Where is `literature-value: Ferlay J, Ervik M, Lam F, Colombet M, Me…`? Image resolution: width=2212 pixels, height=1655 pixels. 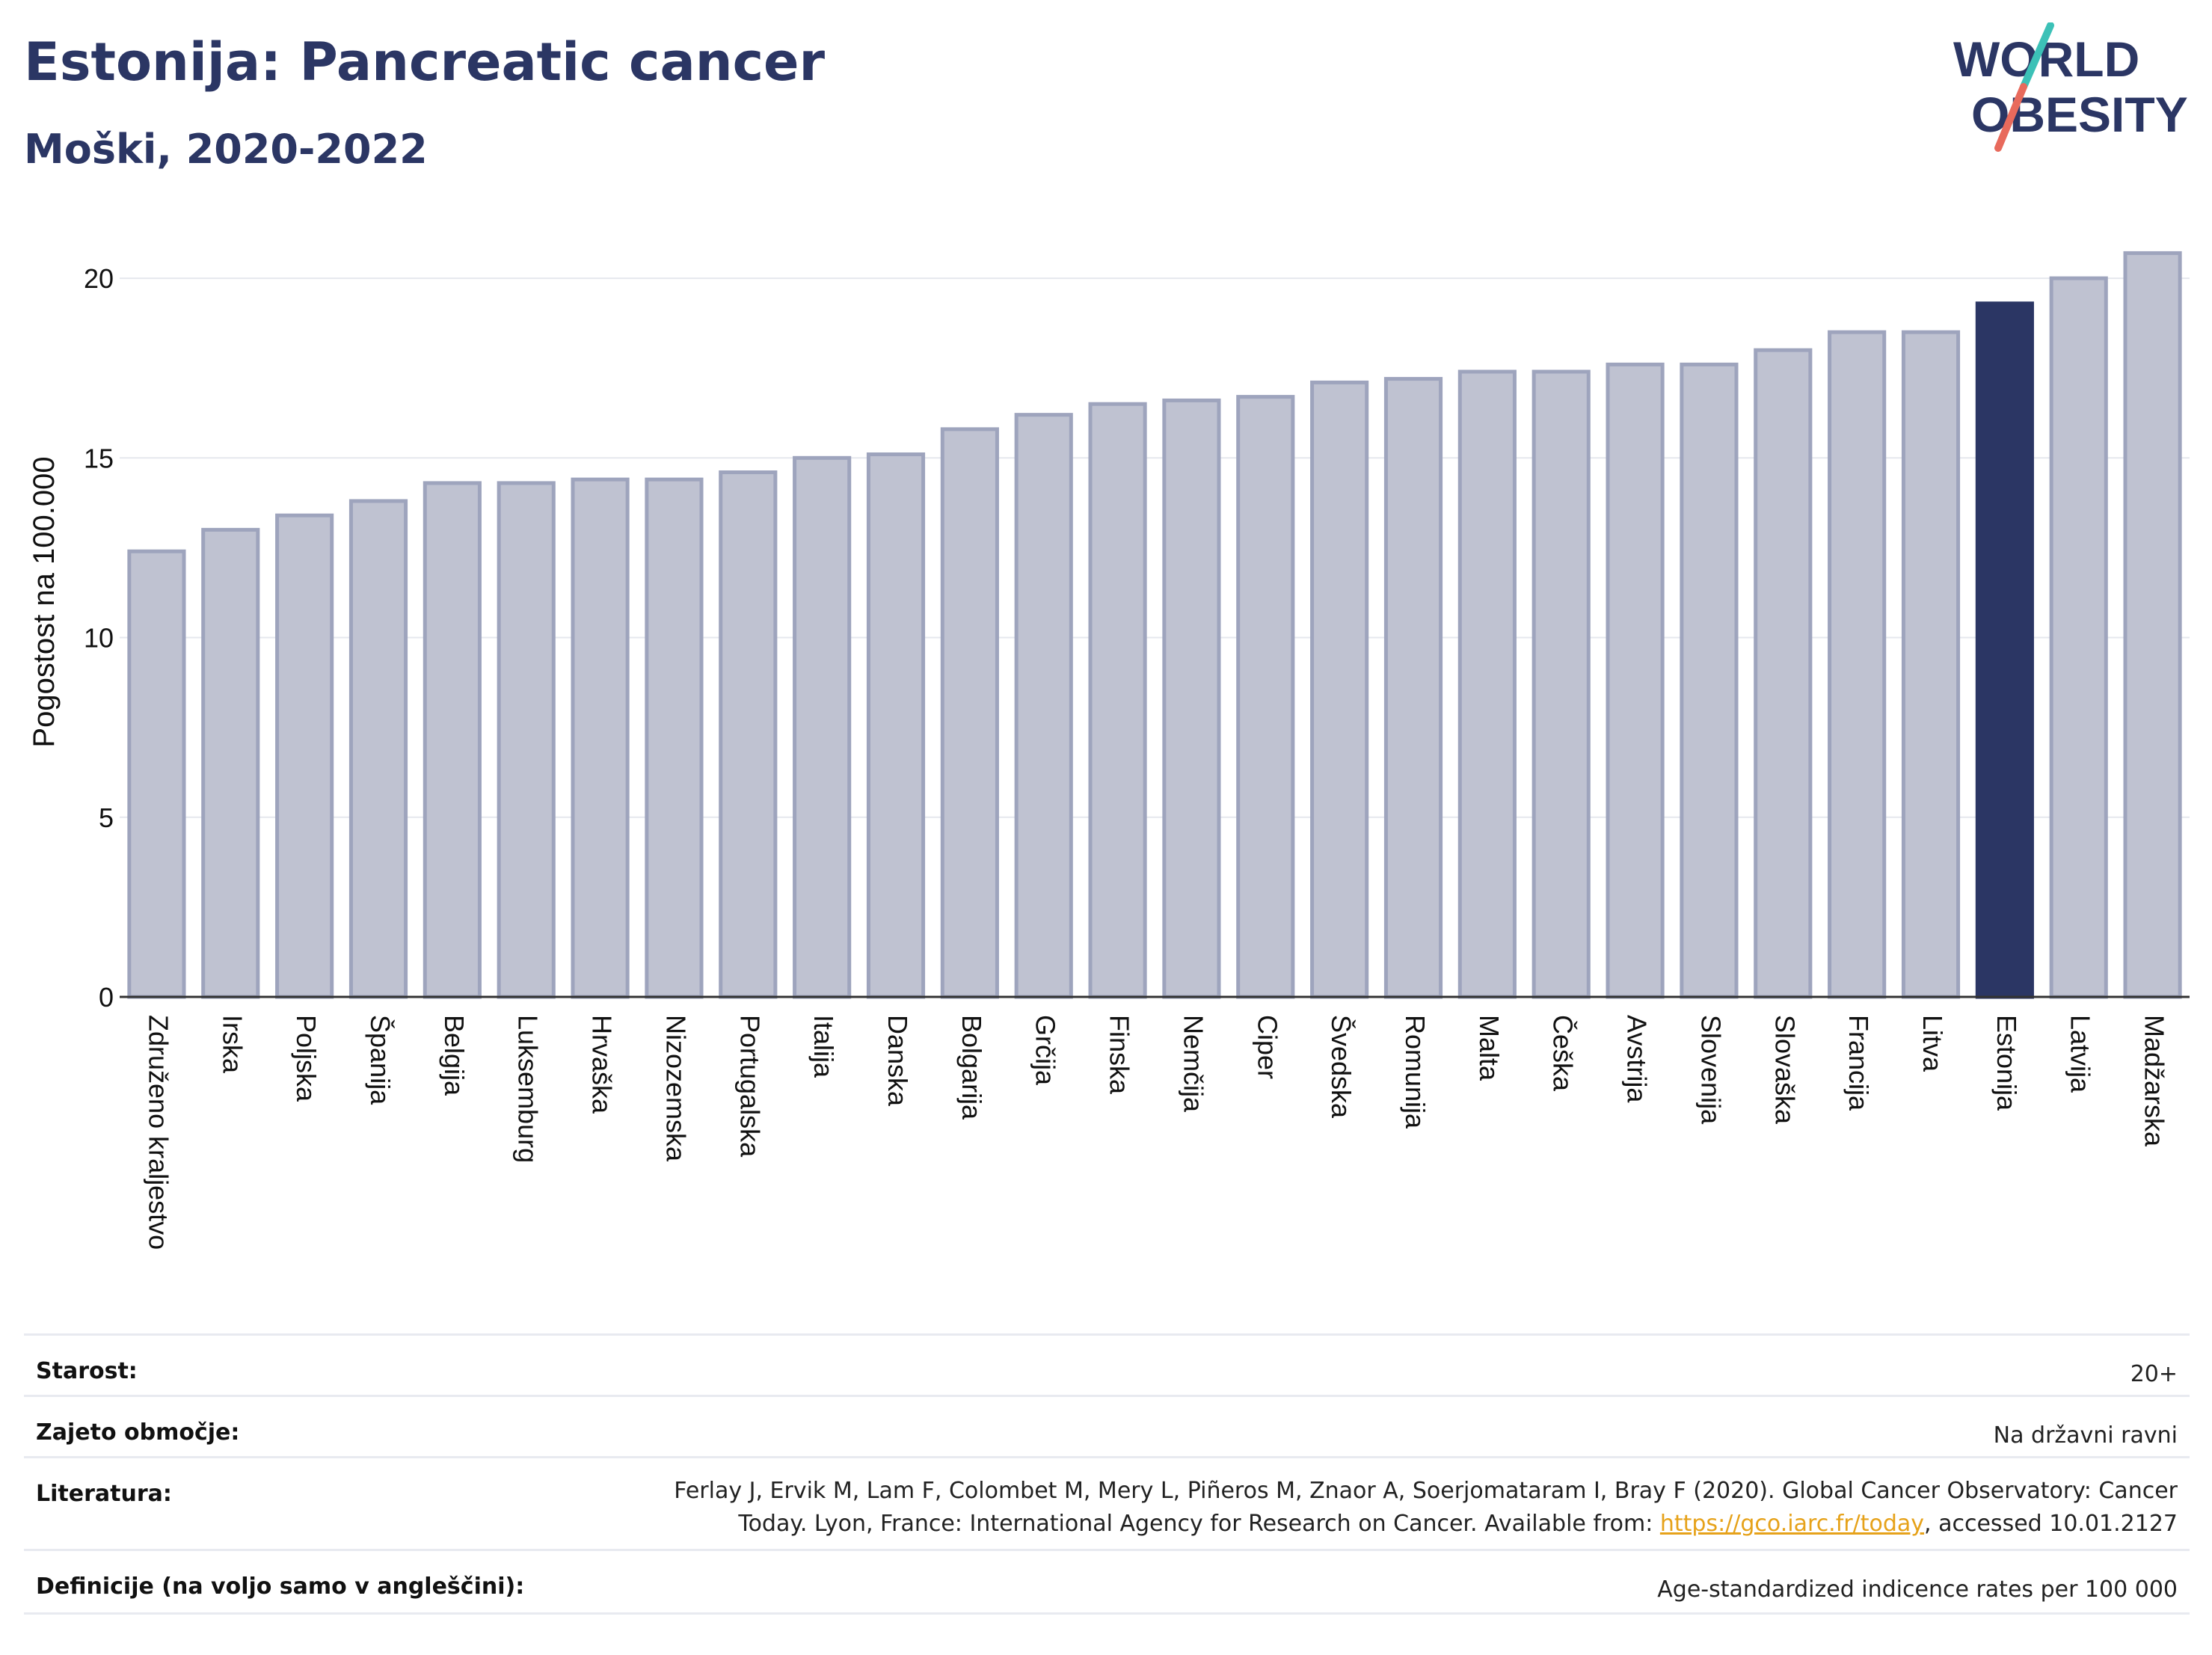 literature-value: Ferlay J, Ervik M, Lam F, Colombet M, Me… is located at coordinates (1426, 1508).